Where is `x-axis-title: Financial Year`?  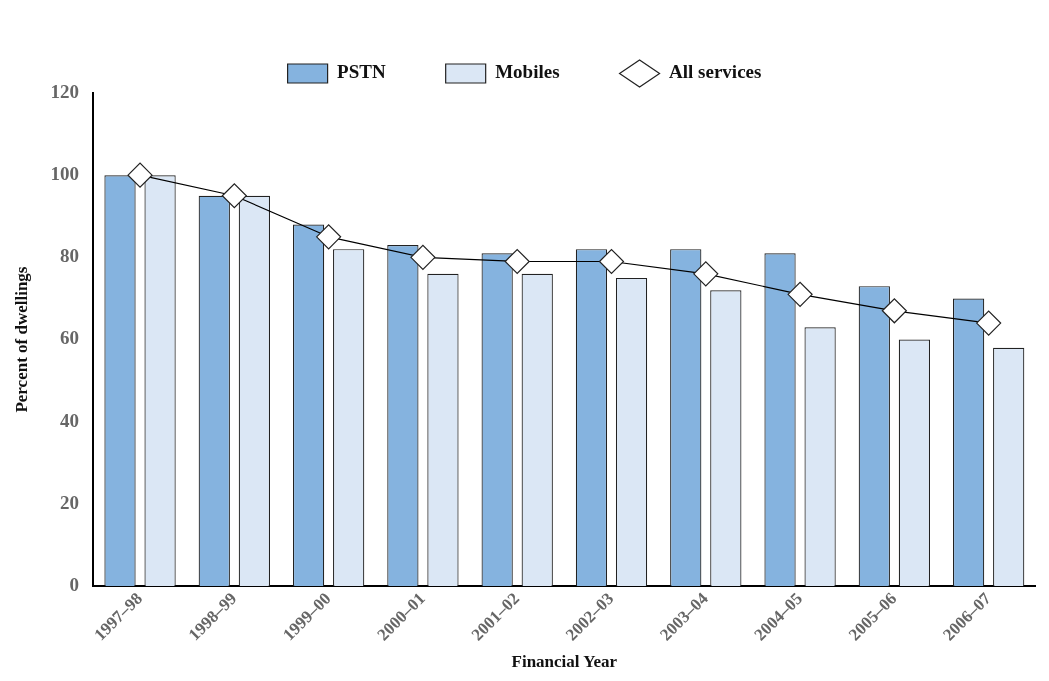
x-axis-title: Financial Year is located at coordinates (564, 662).